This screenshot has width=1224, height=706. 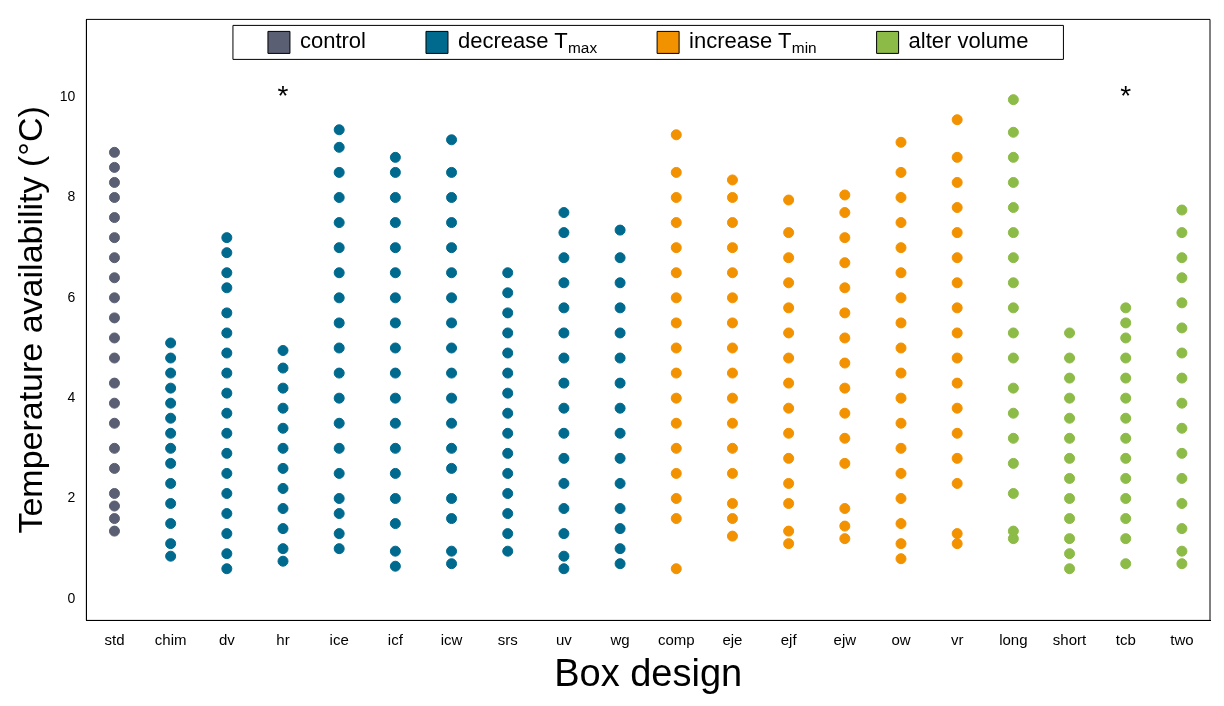 What do you see at coordinates (1013, 639) in the screenshot?
I see `x-tick-label: long` at bounding box center [1013, 639].